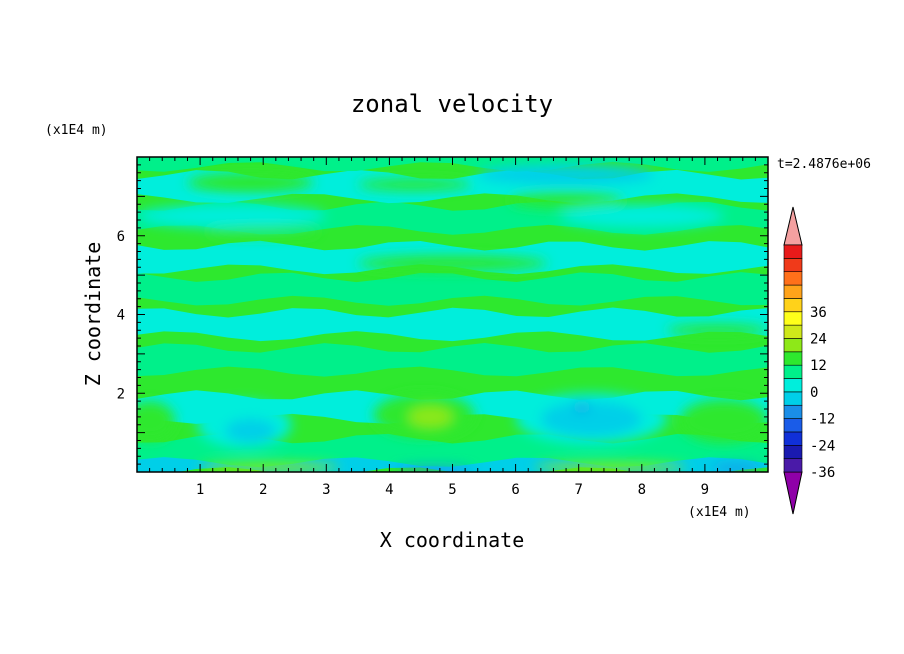  Describe the element at coordinates (642, 490) in the screenshot. I see `x-tick-label: 8` at that location.